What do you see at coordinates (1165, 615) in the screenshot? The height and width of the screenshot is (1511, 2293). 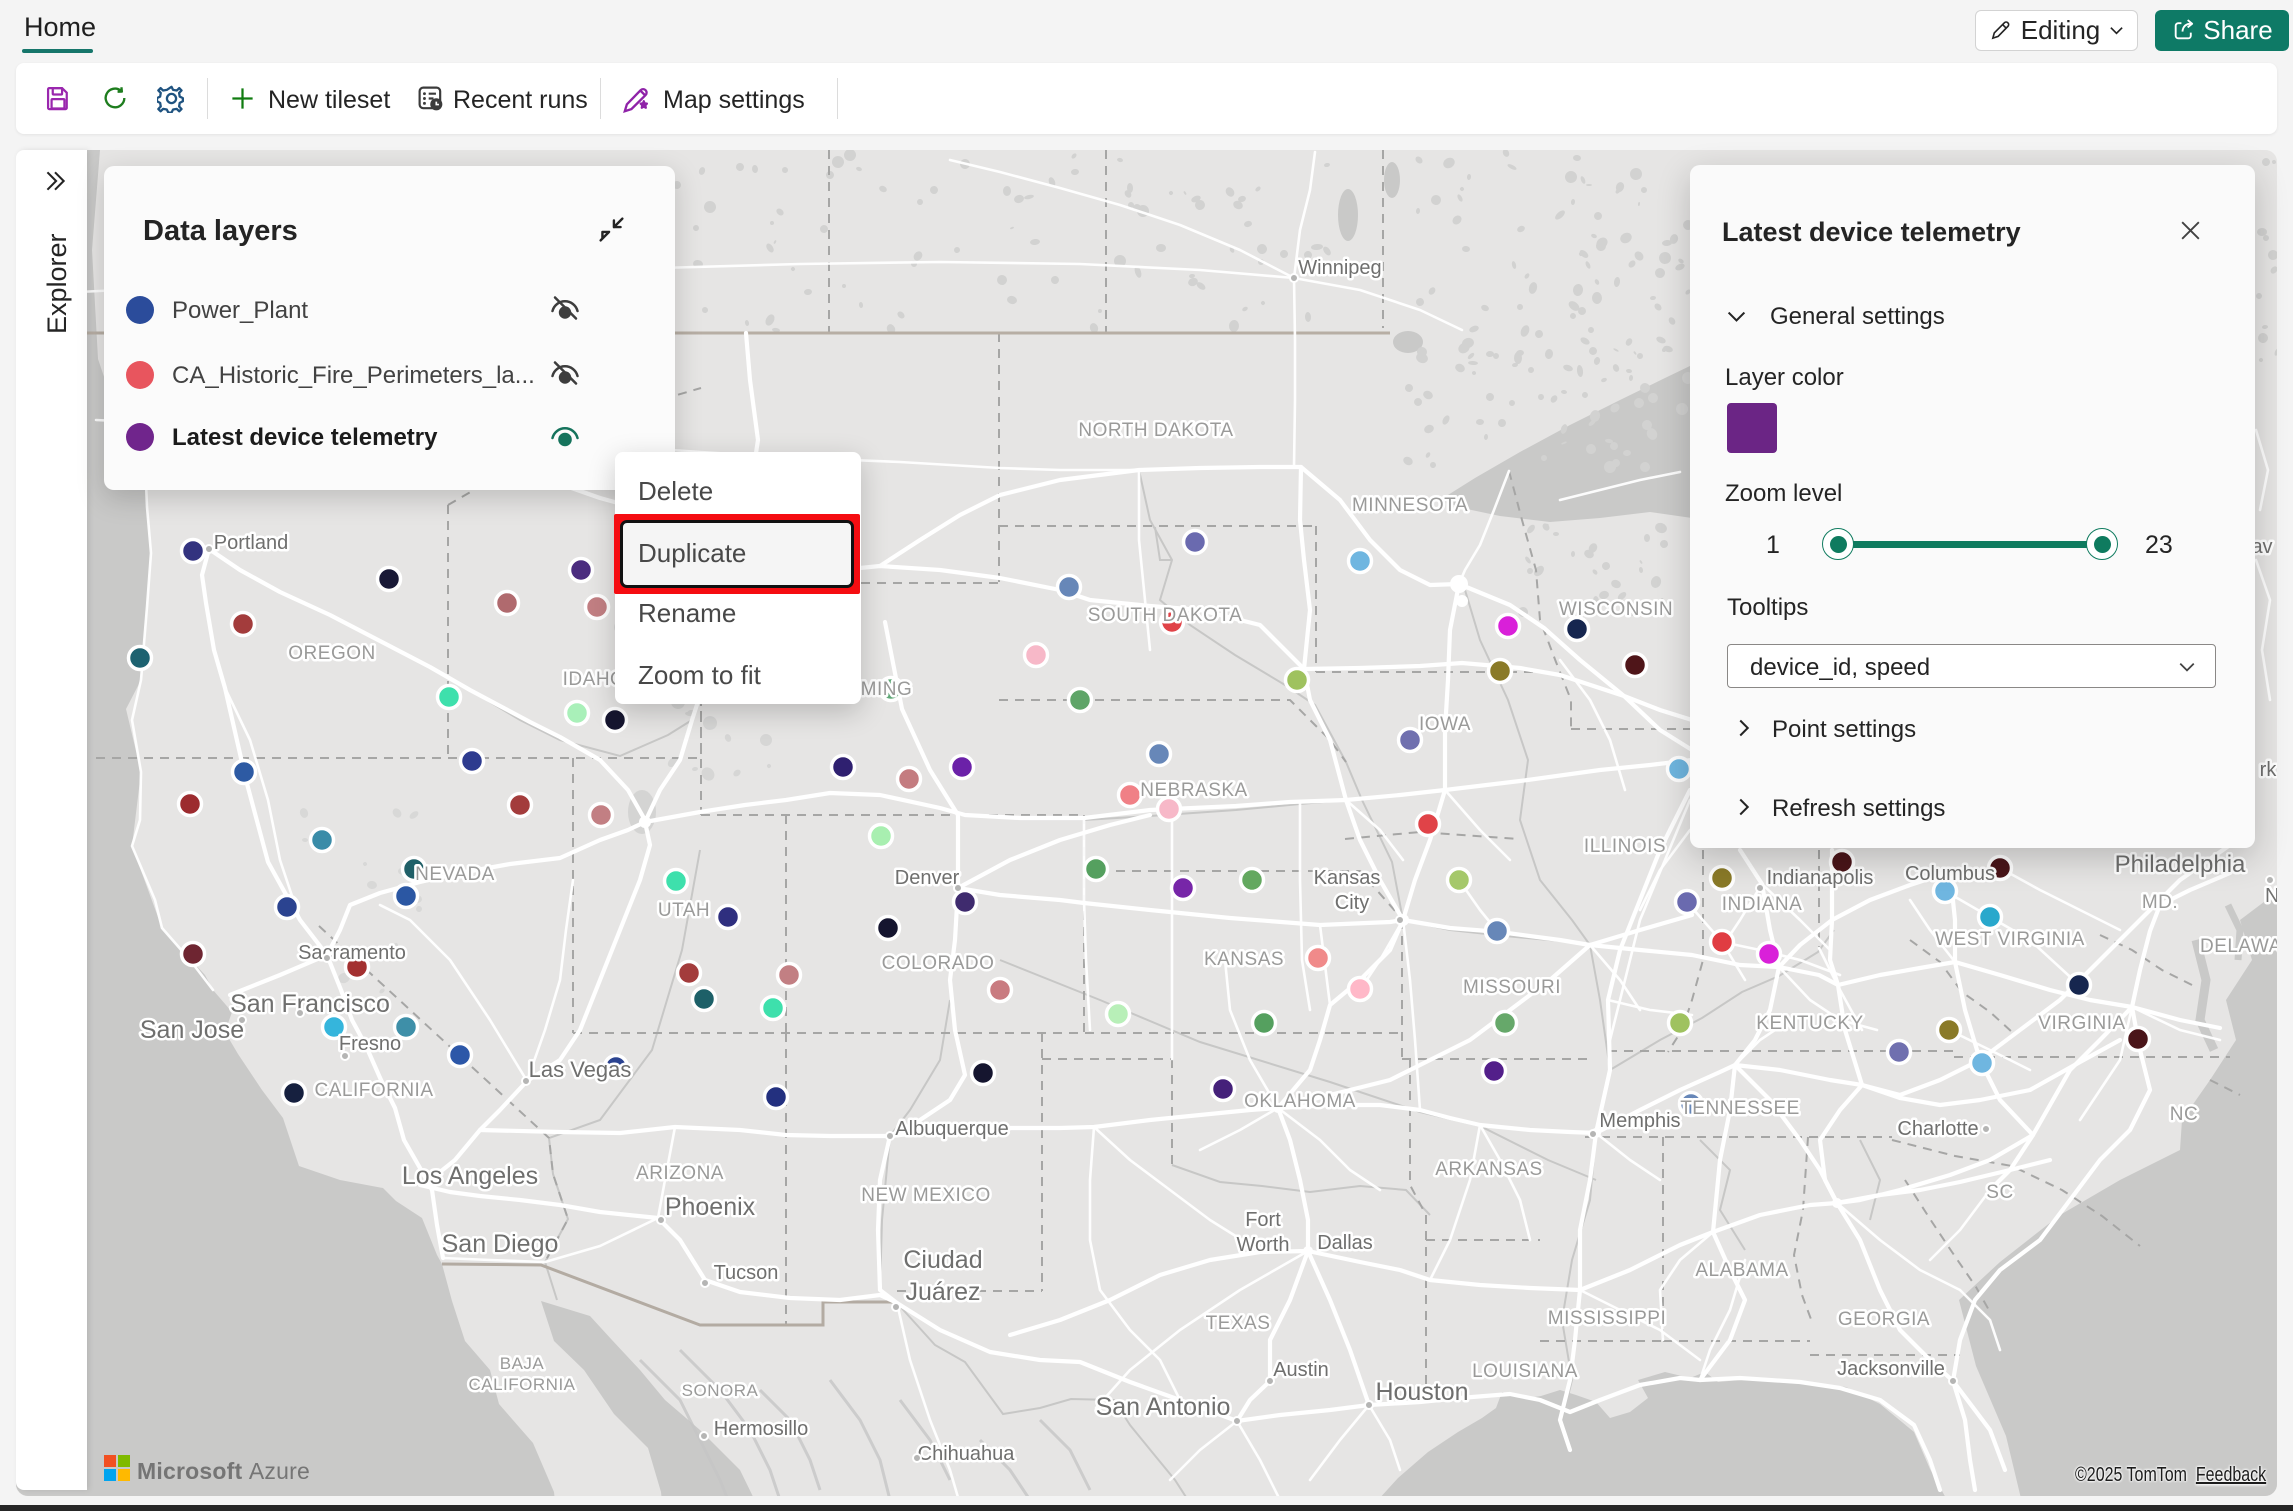 I see `svg-text: SOUTH DAKOTA` at bounding box center [1165, 615].